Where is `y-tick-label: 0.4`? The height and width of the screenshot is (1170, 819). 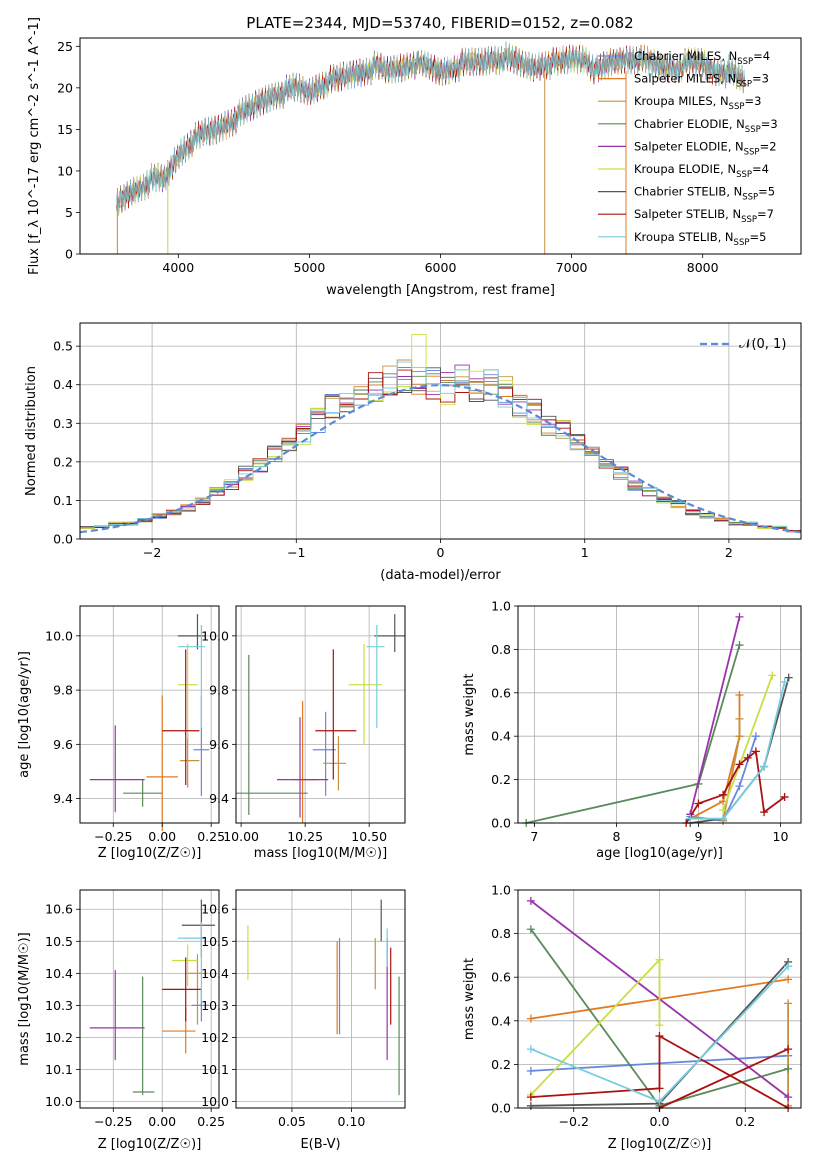
y-tick-label: 0.4 is located at coordinates (63, 384).